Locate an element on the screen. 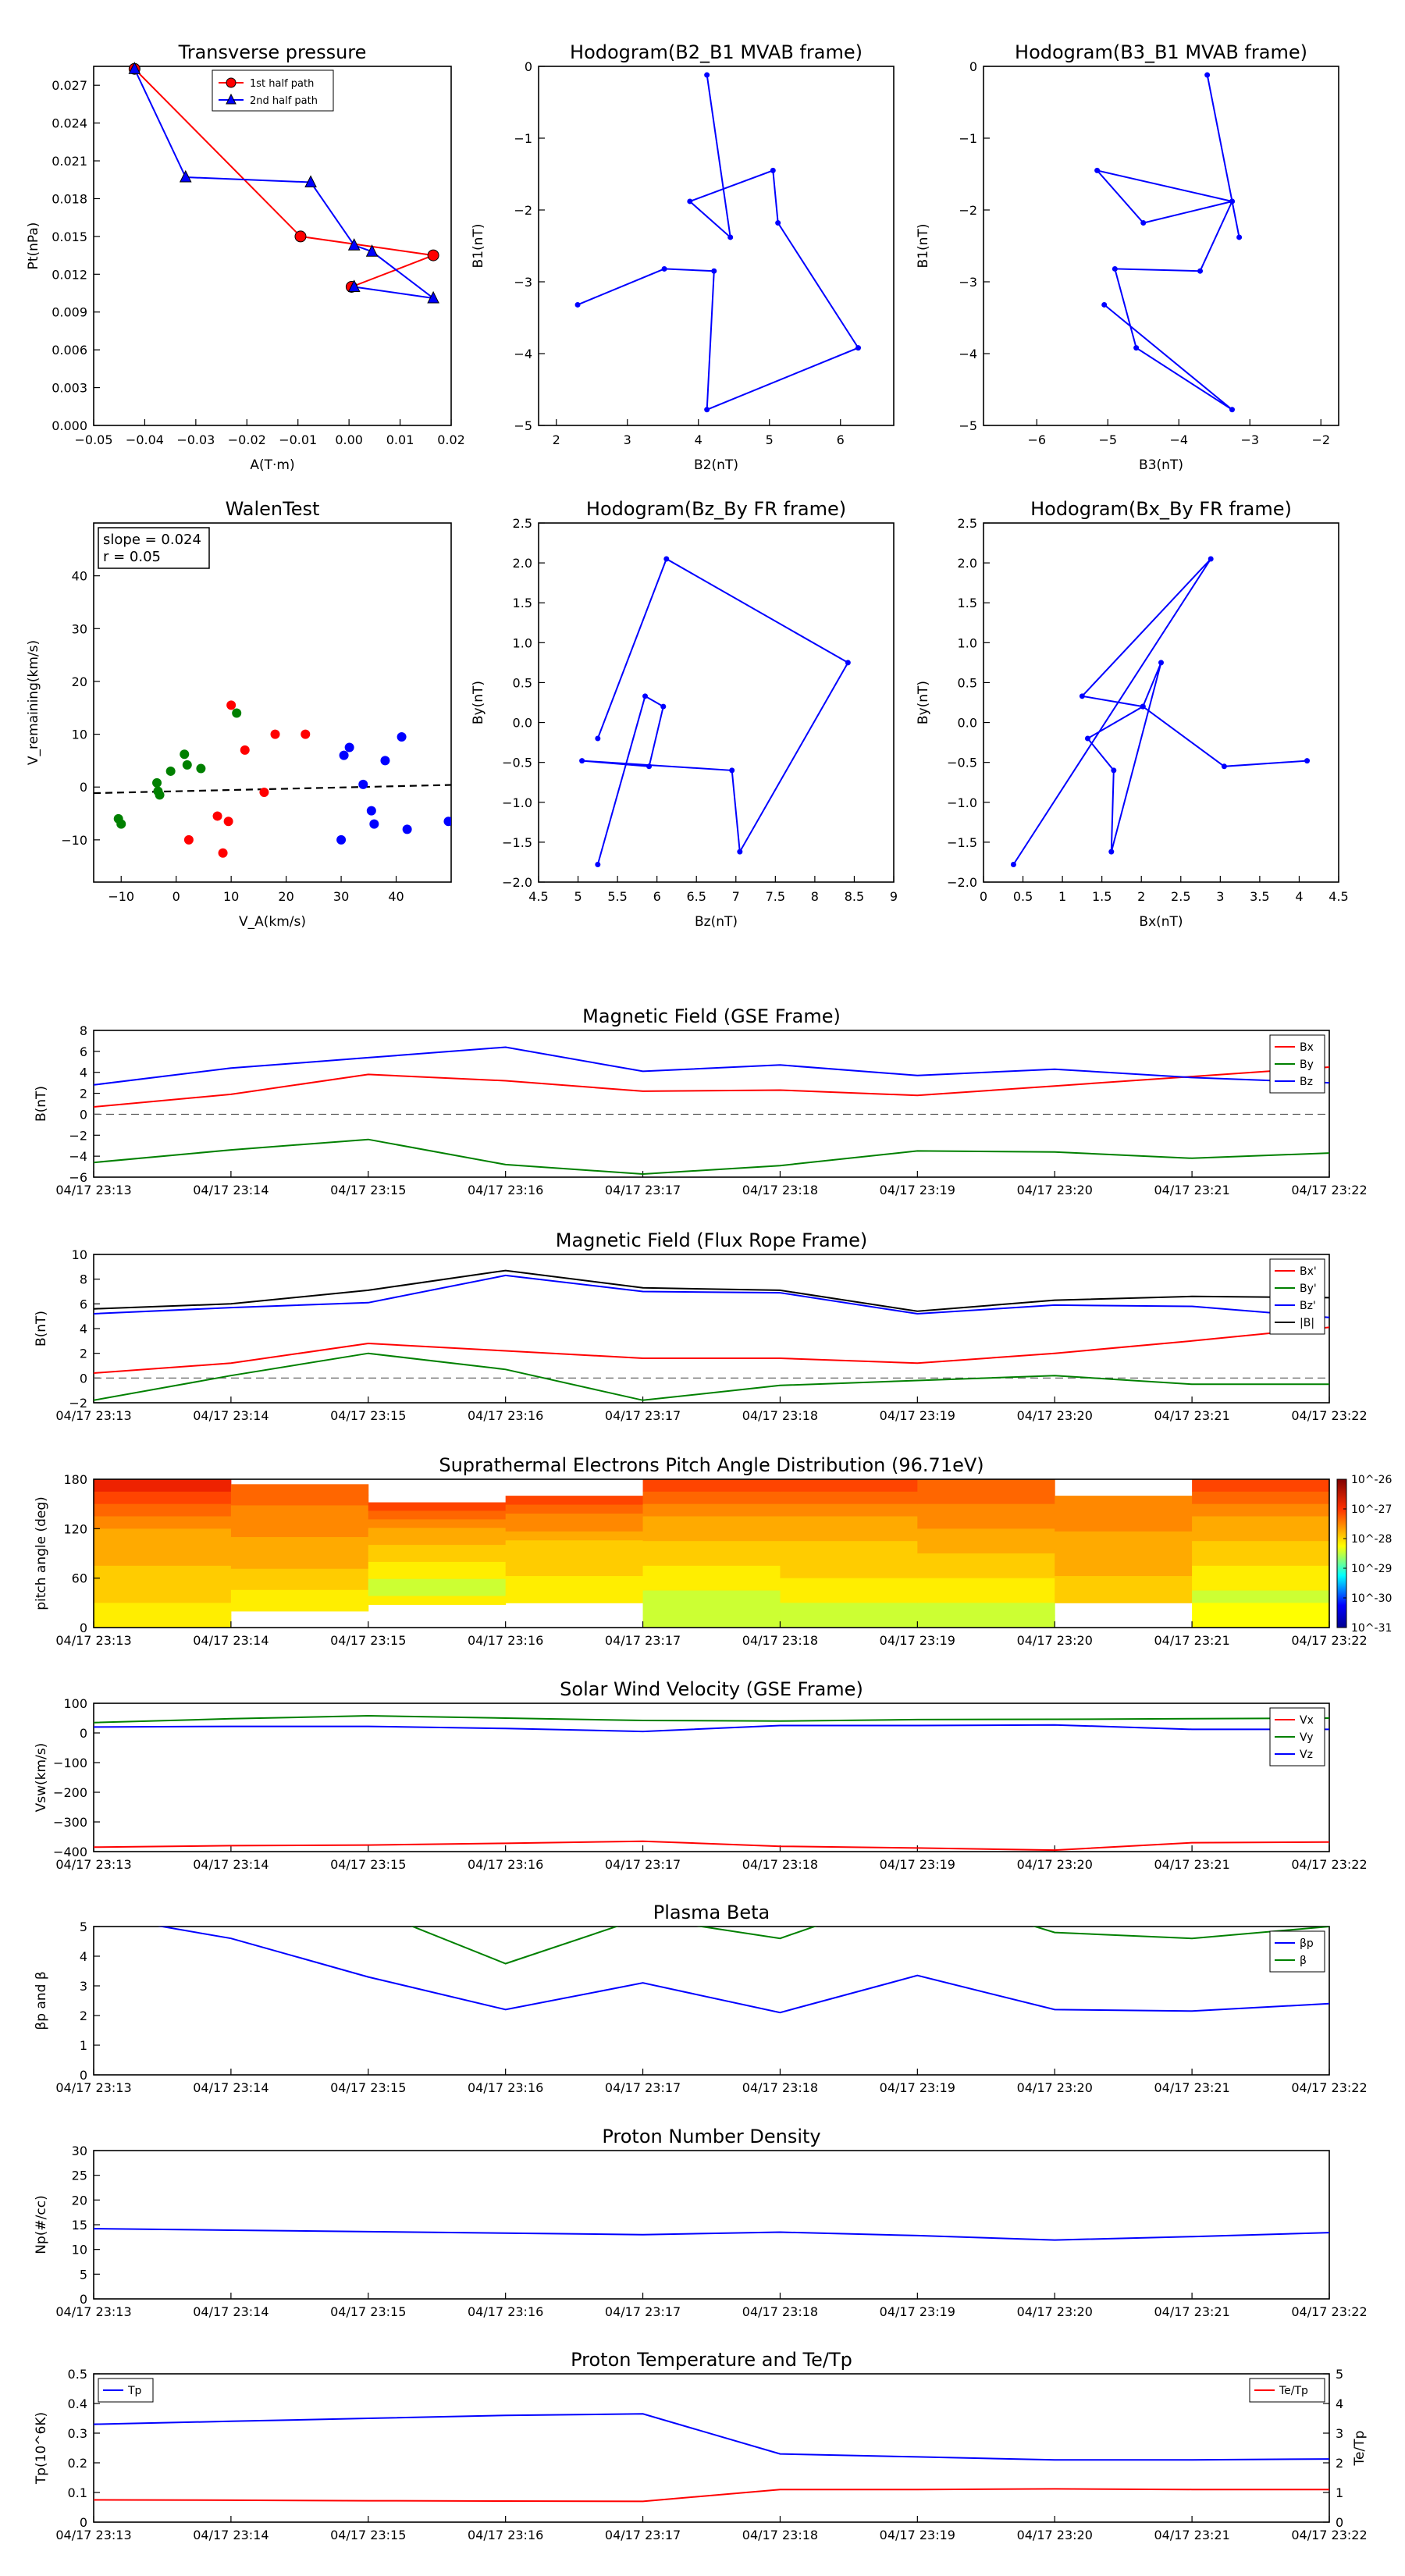 The width and height of the screenshot is (1405, 2576). y-tick-label: 0.4 is located at coordinates (77, 2403).